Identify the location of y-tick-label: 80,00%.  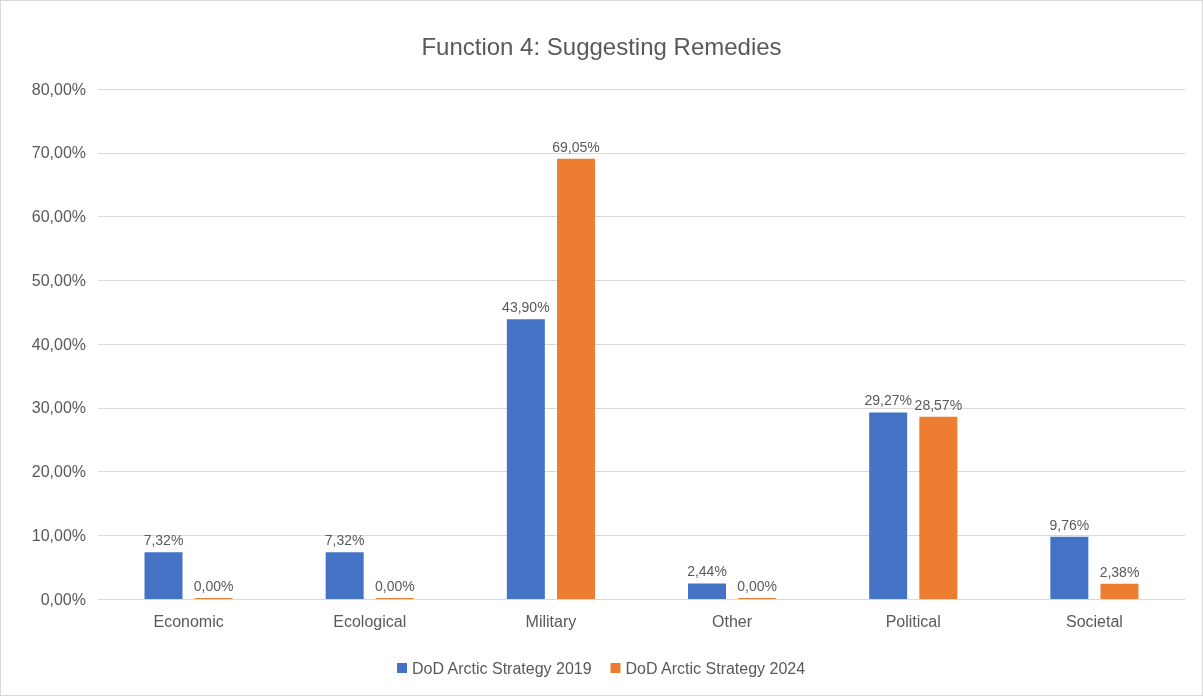
(58, 89).